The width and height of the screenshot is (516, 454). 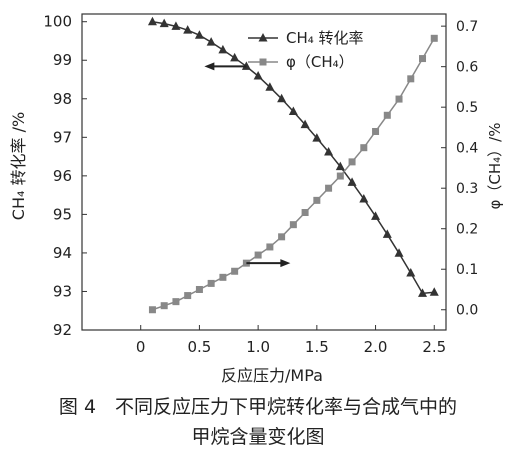 I want to click on y-axis-right-label: φ（CH₄）/%, so click(x=495, y=166).